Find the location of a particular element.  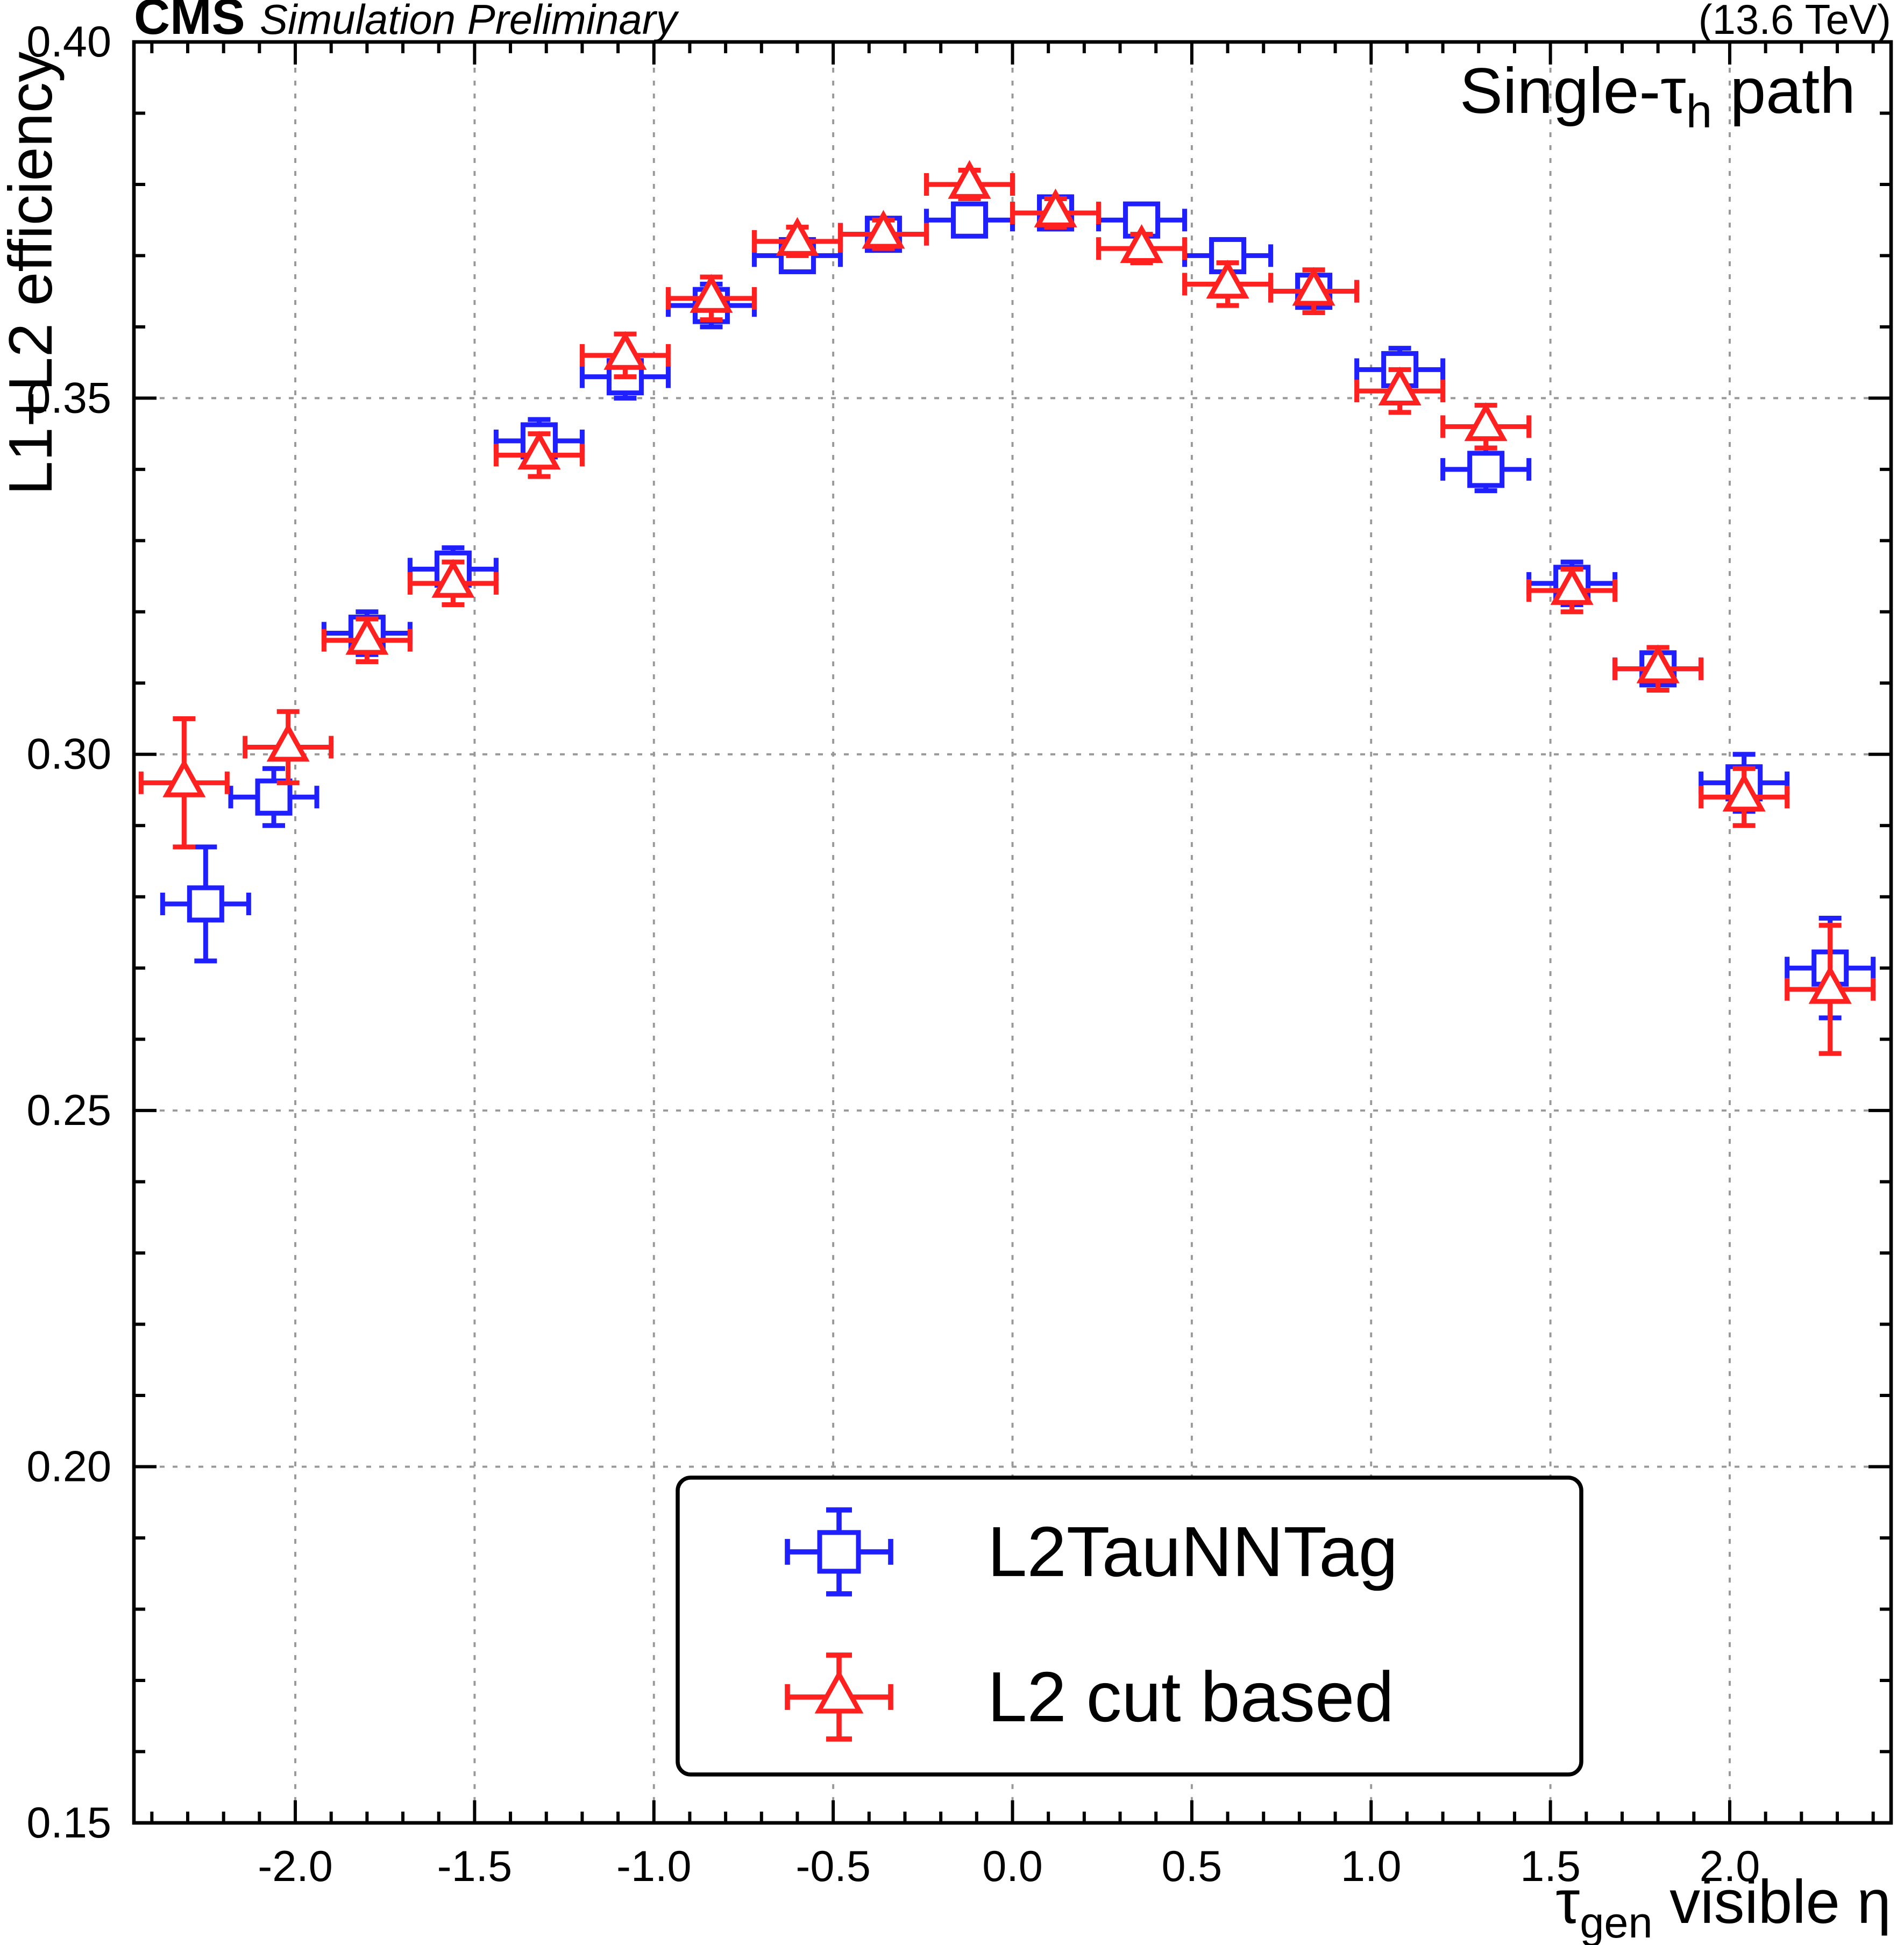

x-tick-labels: -2.0 -1.5 -1.0 -0.5 0.0 0.5 1.0 1.5 2.0 is located at coordinates (1009, 1867).